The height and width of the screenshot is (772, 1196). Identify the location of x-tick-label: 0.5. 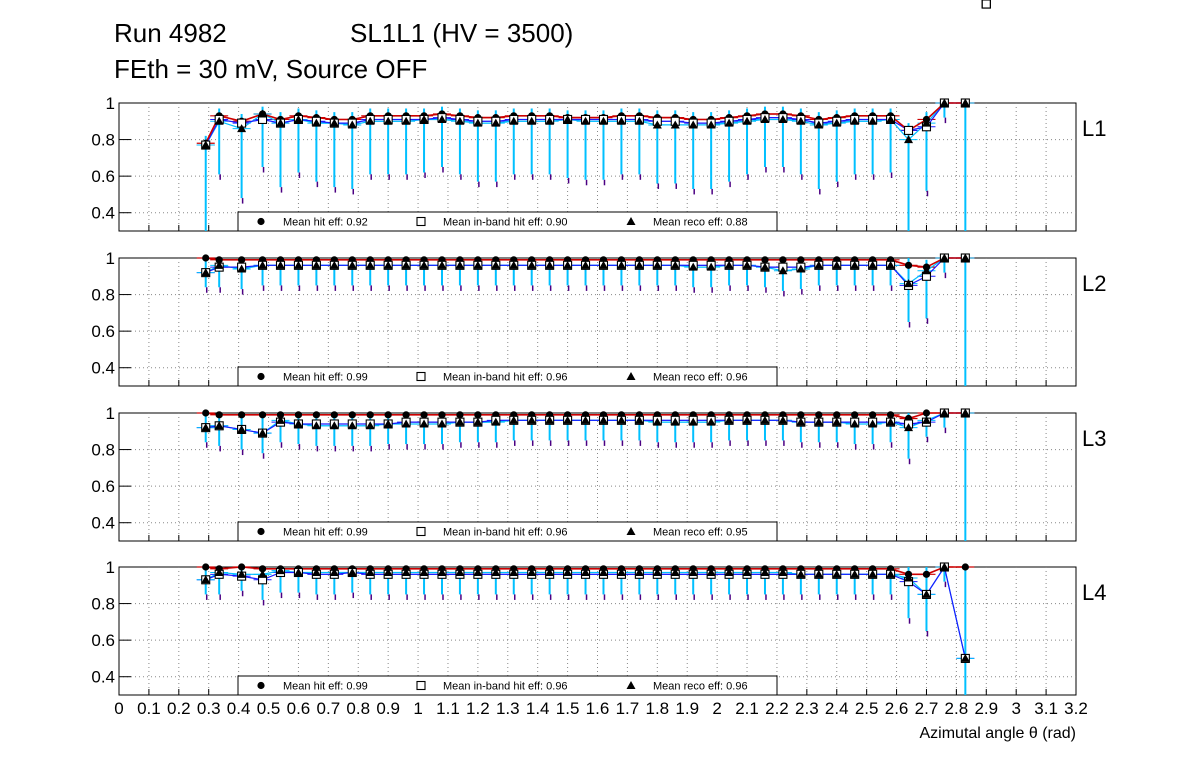
(269, 708).